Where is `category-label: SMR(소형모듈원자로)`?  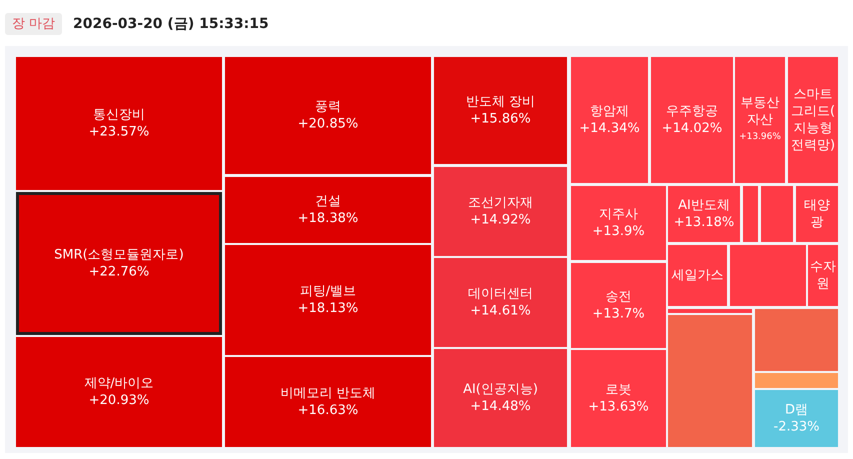 category-label: SMR(소형모듈원자로) is located at coordinates (119, 255).